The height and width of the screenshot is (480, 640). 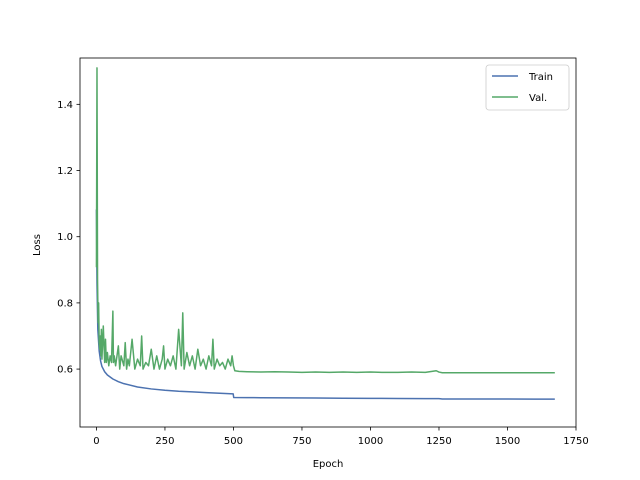 I want to click on y-tick-label: 0.6, so click(x=65, y=370).